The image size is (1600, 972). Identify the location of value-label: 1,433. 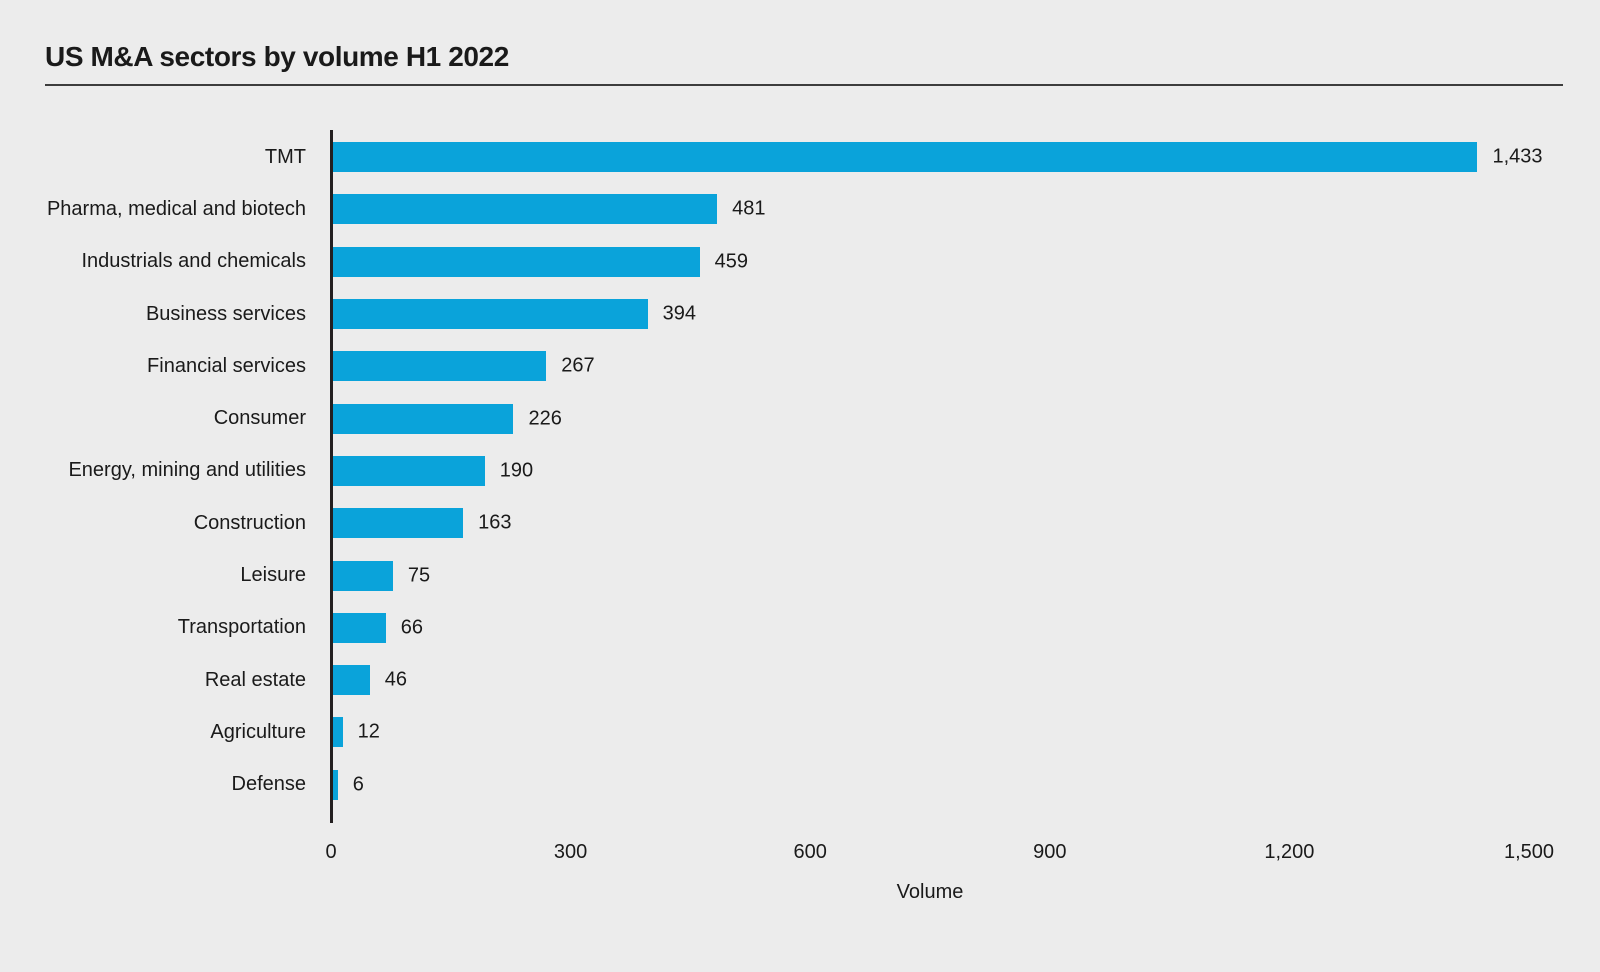
(1517, 156).